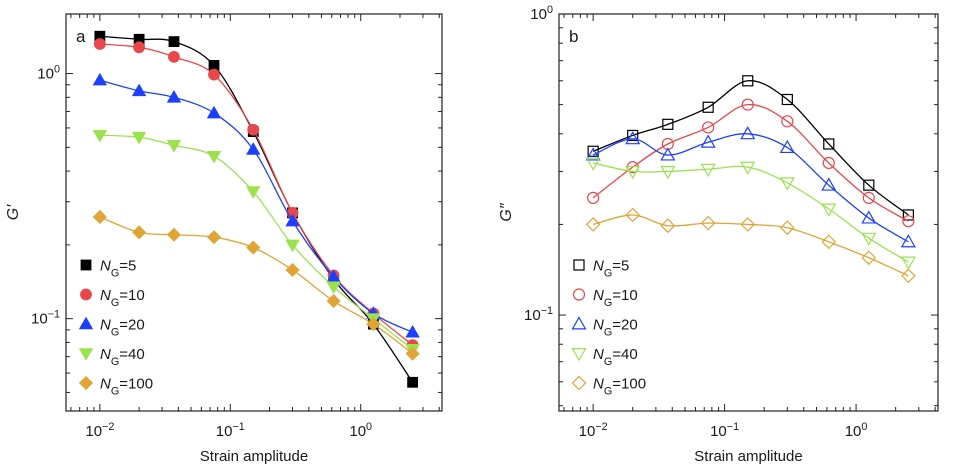 The image size is (962, 467). Describe the element at coordinates (506, 211) in the screenshot. I see `y-axis-label: G″` at that location.